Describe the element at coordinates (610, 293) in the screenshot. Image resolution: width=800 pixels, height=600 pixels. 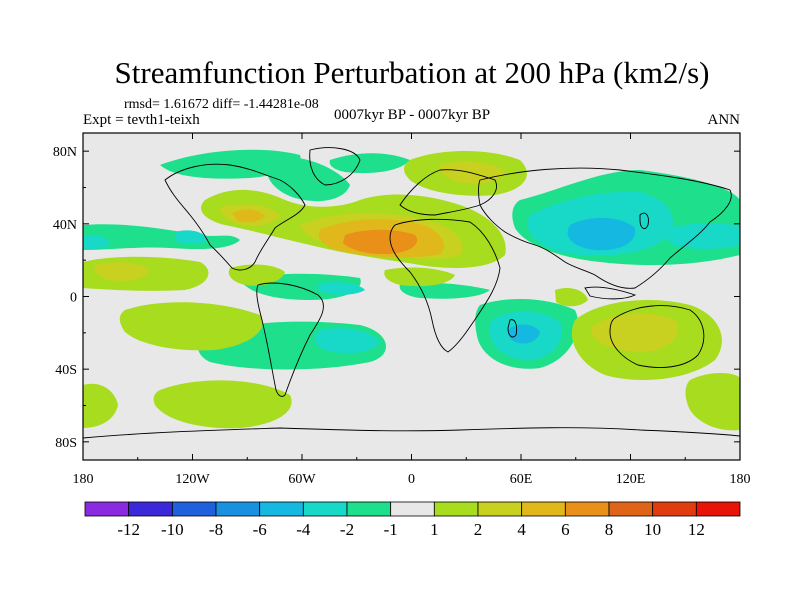
I see `coast-indonesia` at that location.